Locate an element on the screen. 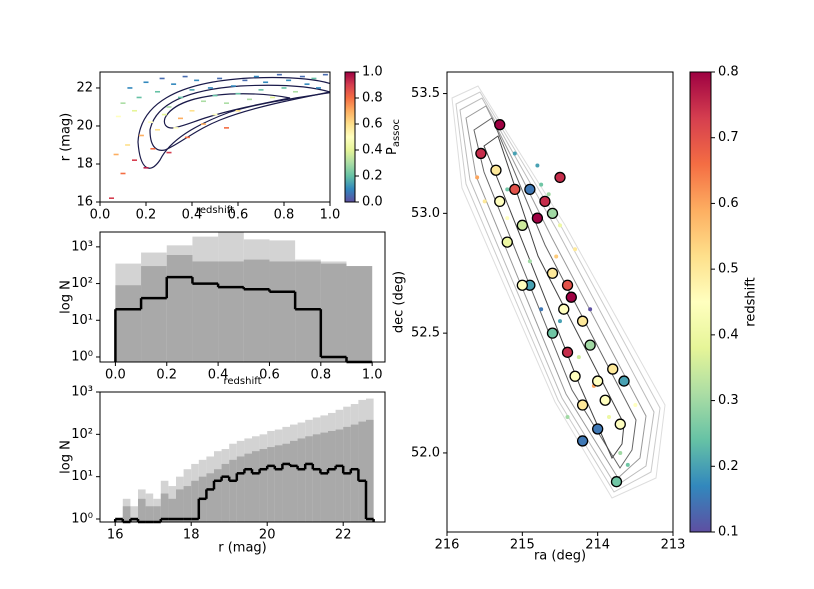 This screenshot has height=589, width=814. x-tick-label: 0.6 is located at coordinates (269, 375).